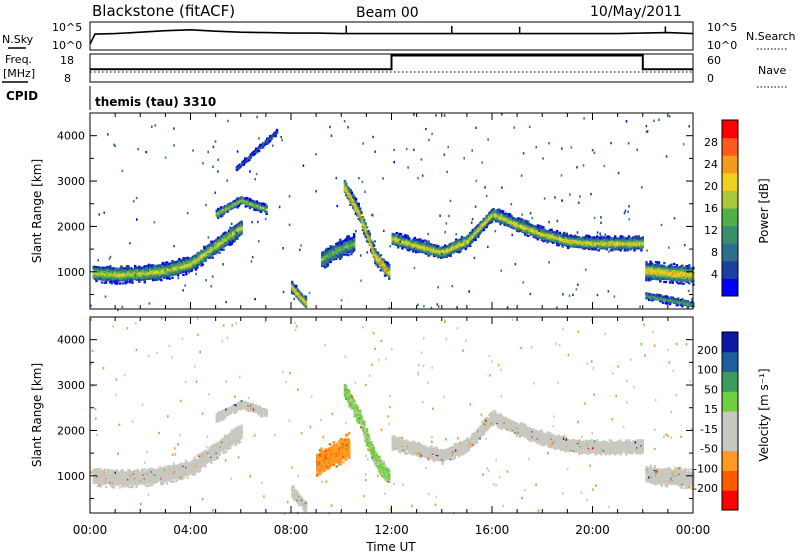 The width and height of the screenshot is (800, 554). What do you see at coordinates (722, 27) in the screenshot?
I see `noise-tick-high-right: 10^5` at bounding box center [722, 27].